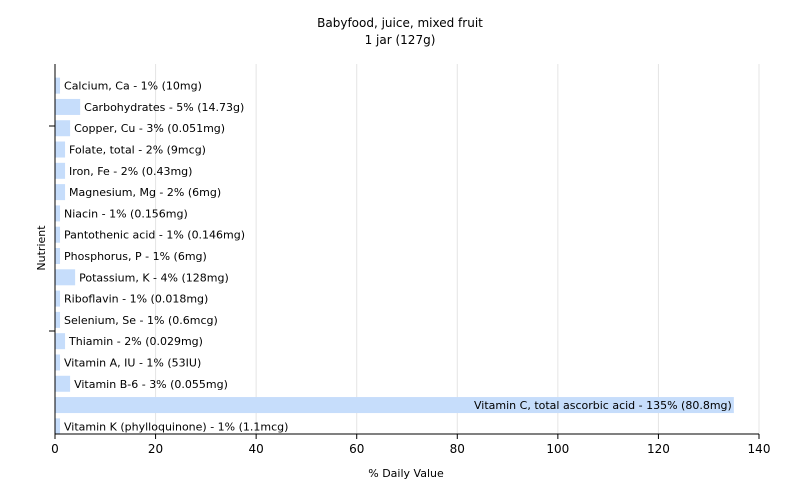  I want to click on bar-label: Niacin - 1% (0.156mg), so click(126, 213).